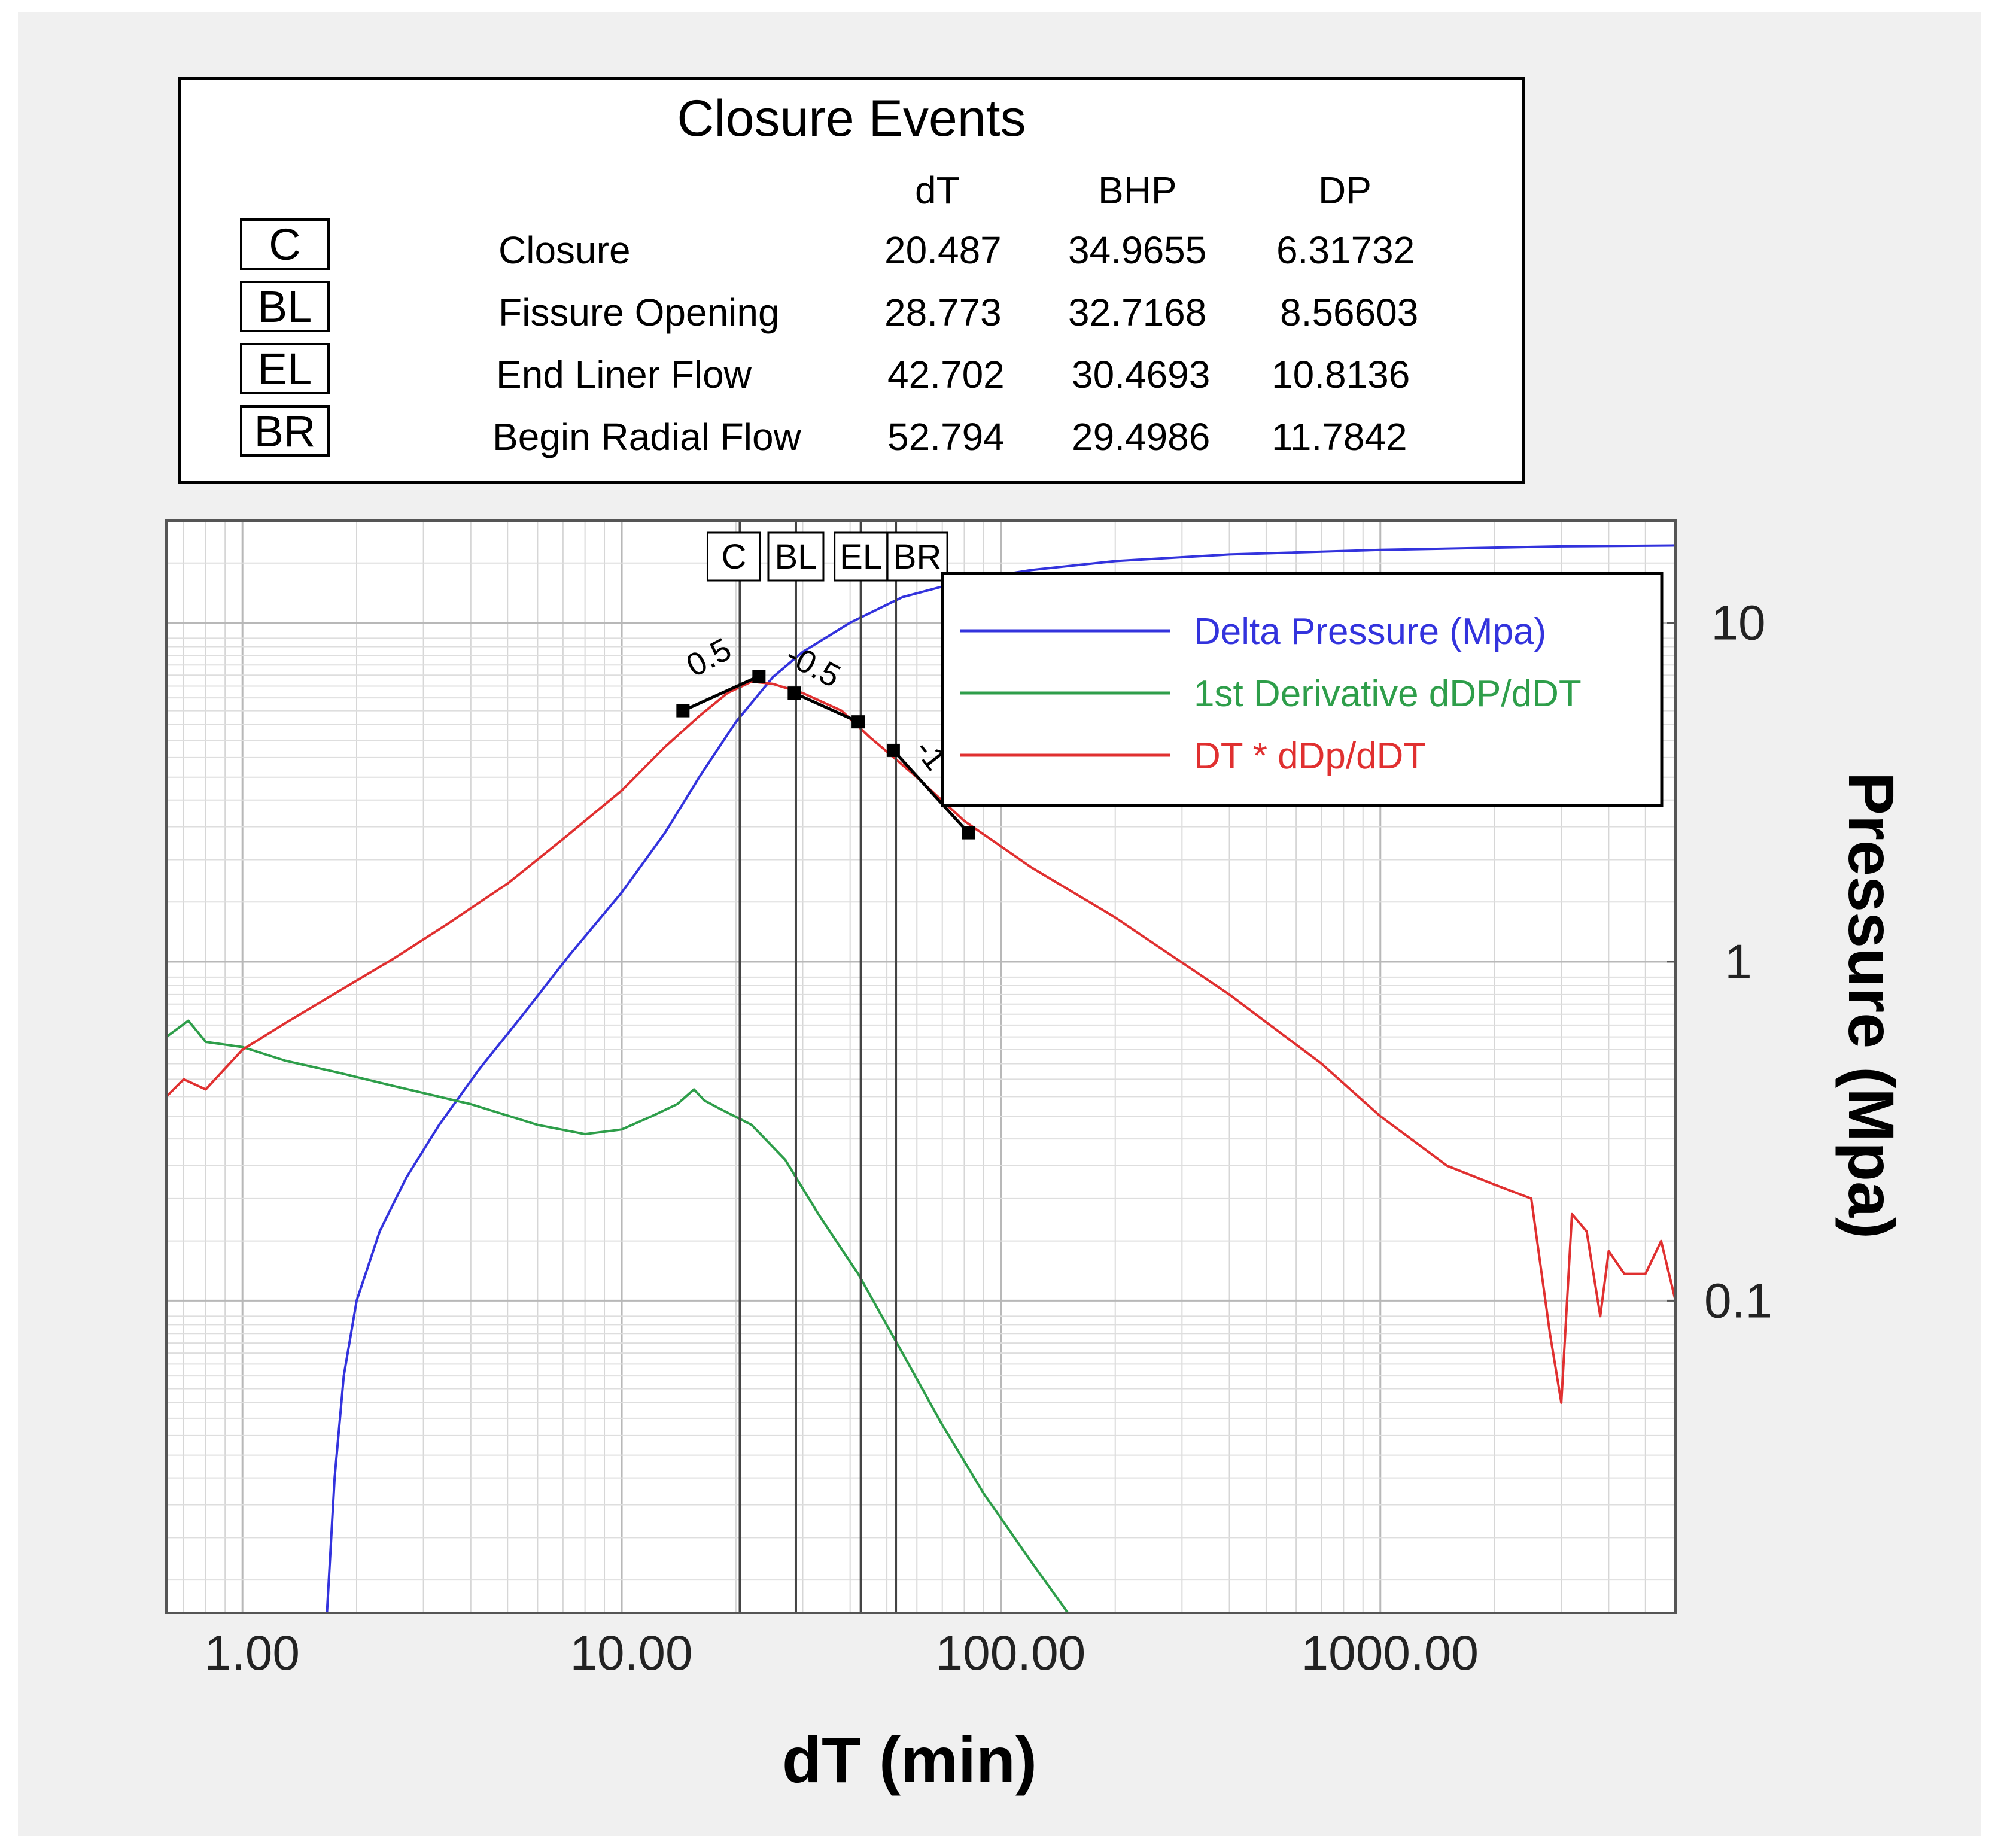 This screenshot has width=1998, height=1848. Describe the element at coordinates (1738, 623) in the screenshot. I see `y-tick-label: 10` at that location.